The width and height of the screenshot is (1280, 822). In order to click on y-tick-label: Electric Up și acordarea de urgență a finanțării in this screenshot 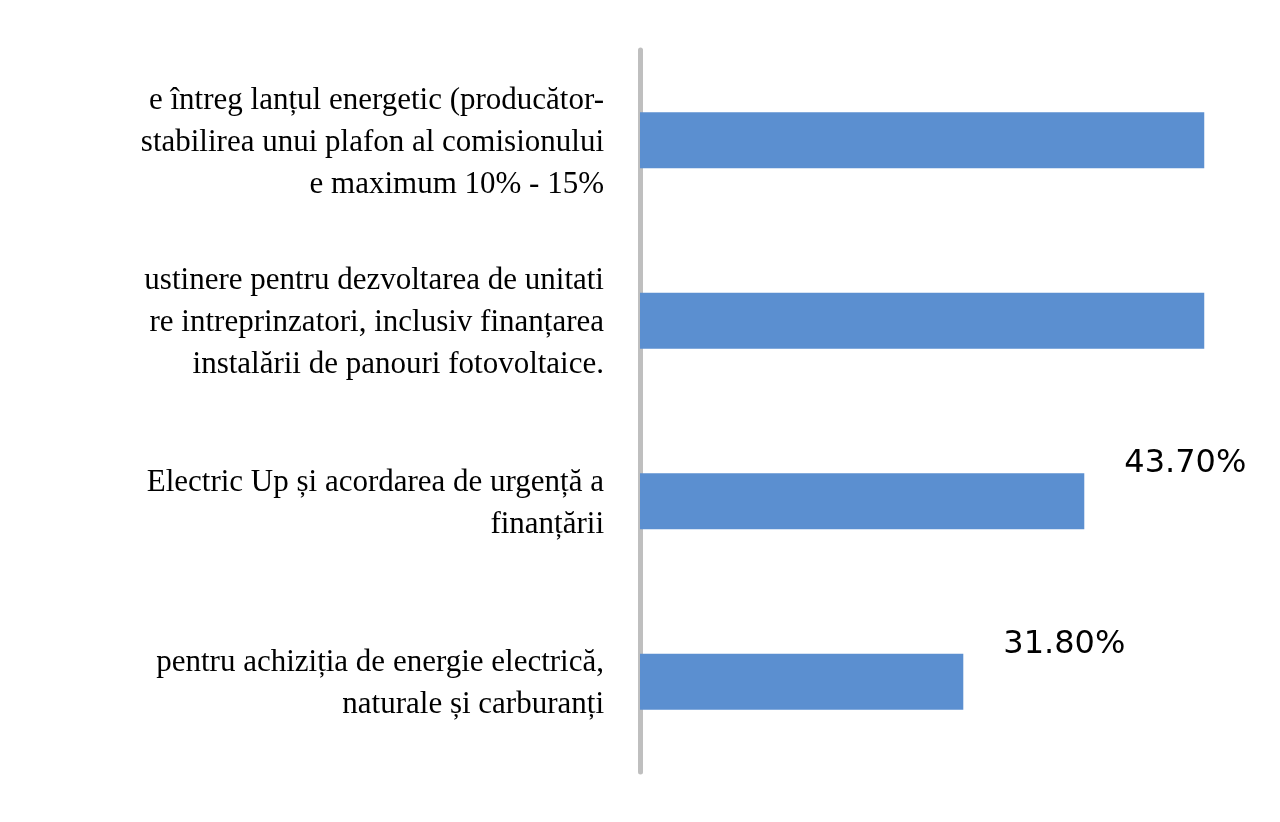, I will do `click(375, 501)`.